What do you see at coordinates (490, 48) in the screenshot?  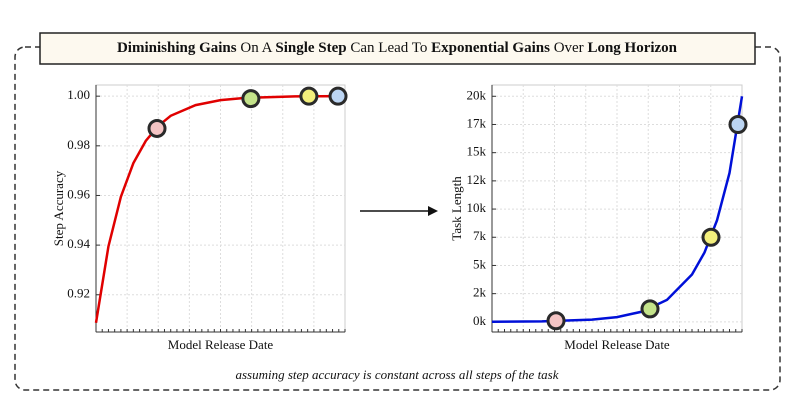 I see `title-part: Exponential Gains` at bounding box center [490, 48].